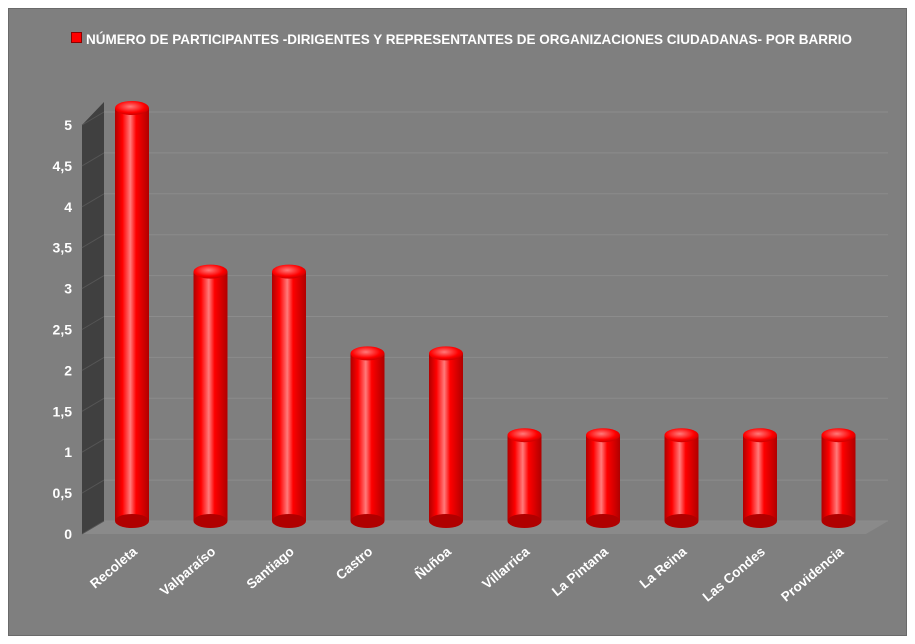  What do you see at coordinates (506, 567) in the screenshot?
I see `x-tick-label: Villarrica` at bounding box center [506, 567].